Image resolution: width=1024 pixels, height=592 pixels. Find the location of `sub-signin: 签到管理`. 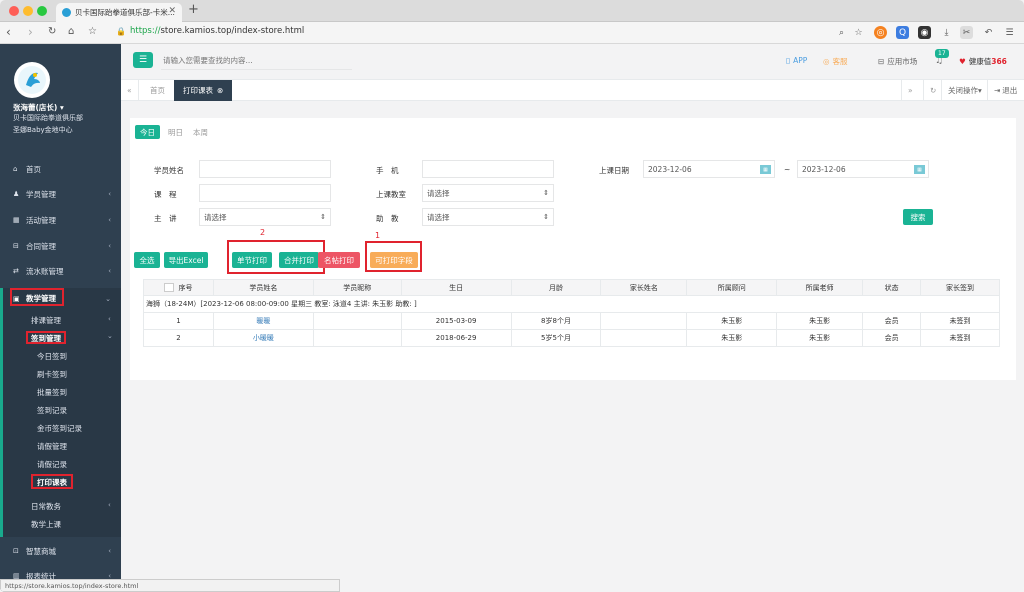

sub-signin: 签到管理 is located at coordinates (46, 338).